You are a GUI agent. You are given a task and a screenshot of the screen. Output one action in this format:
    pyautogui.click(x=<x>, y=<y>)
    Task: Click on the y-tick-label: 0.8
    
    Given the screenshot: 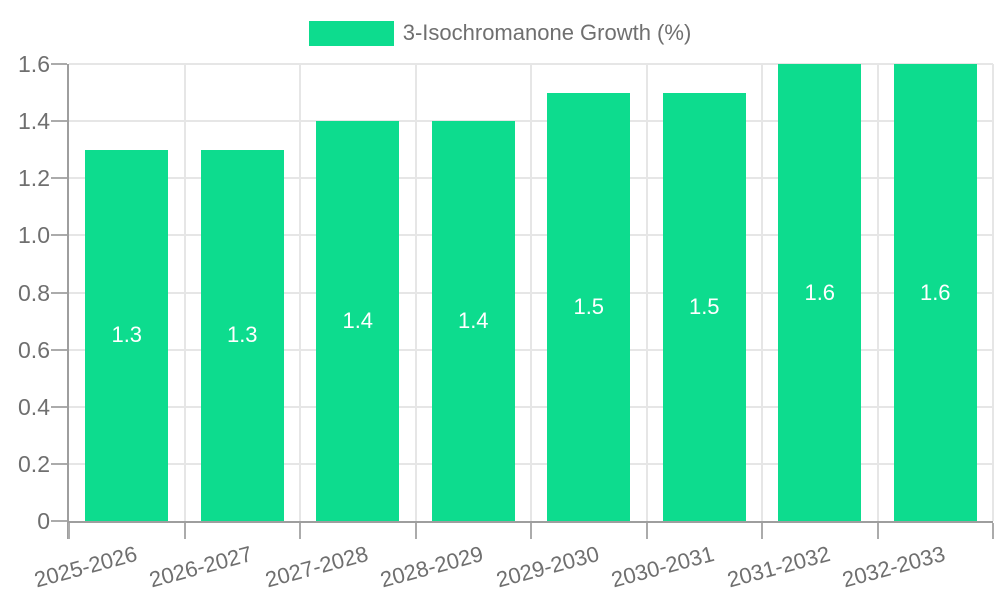 What is the action you would take?
    pyautogui.click(x=34, y=292)
    